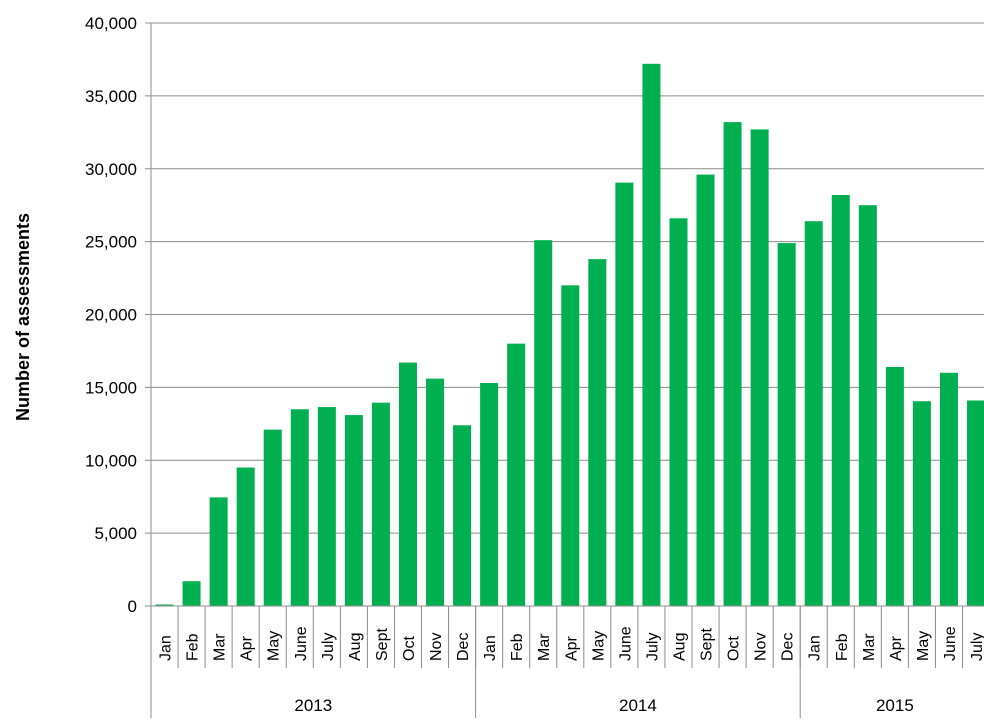  Describe the element at coordinates (111, 169) in the screenshot. I see `y-tick-label: 30,000` at that location.